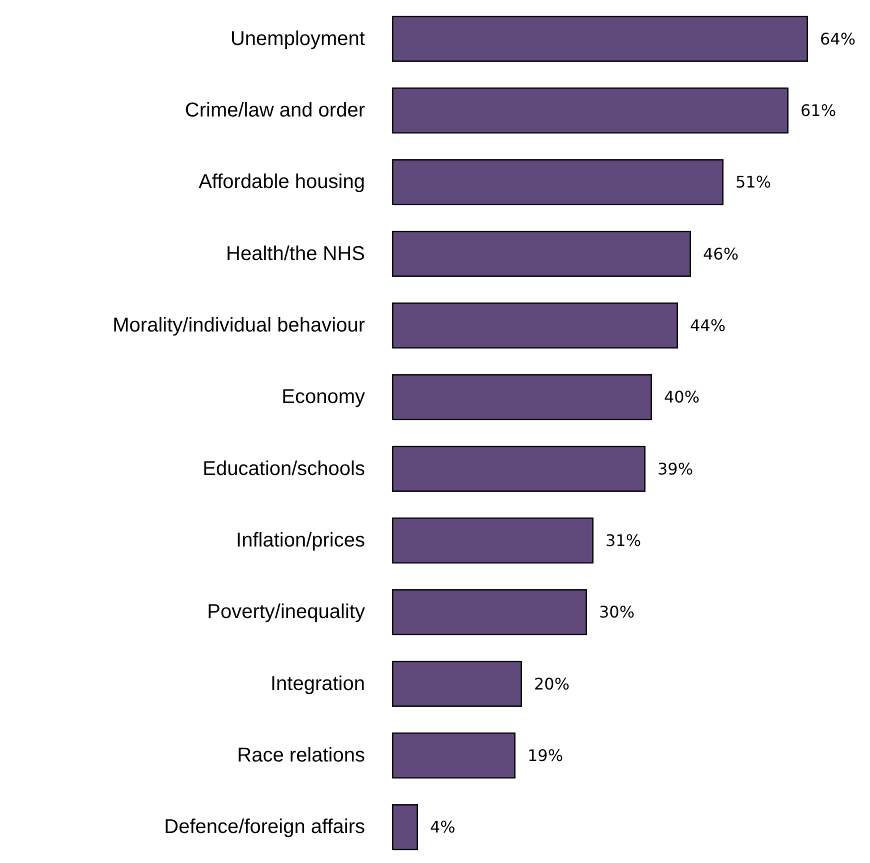 The height and width of the screenshot is (863, 870). What do you see at coordinates (721, 254) in the screenshot?
I see `data-label: 46%` at bounding box center [721, 254].